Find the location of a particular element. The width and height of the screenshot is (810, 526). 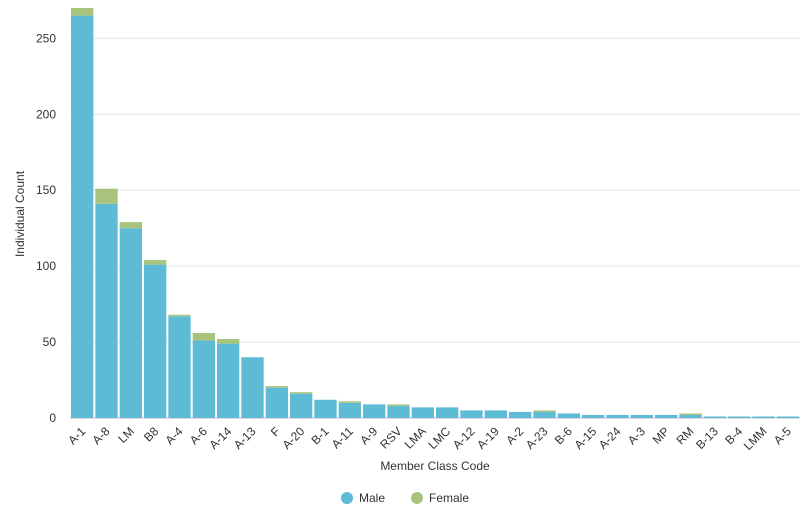

bar-female-b8 is located at coordinates (155, 262).